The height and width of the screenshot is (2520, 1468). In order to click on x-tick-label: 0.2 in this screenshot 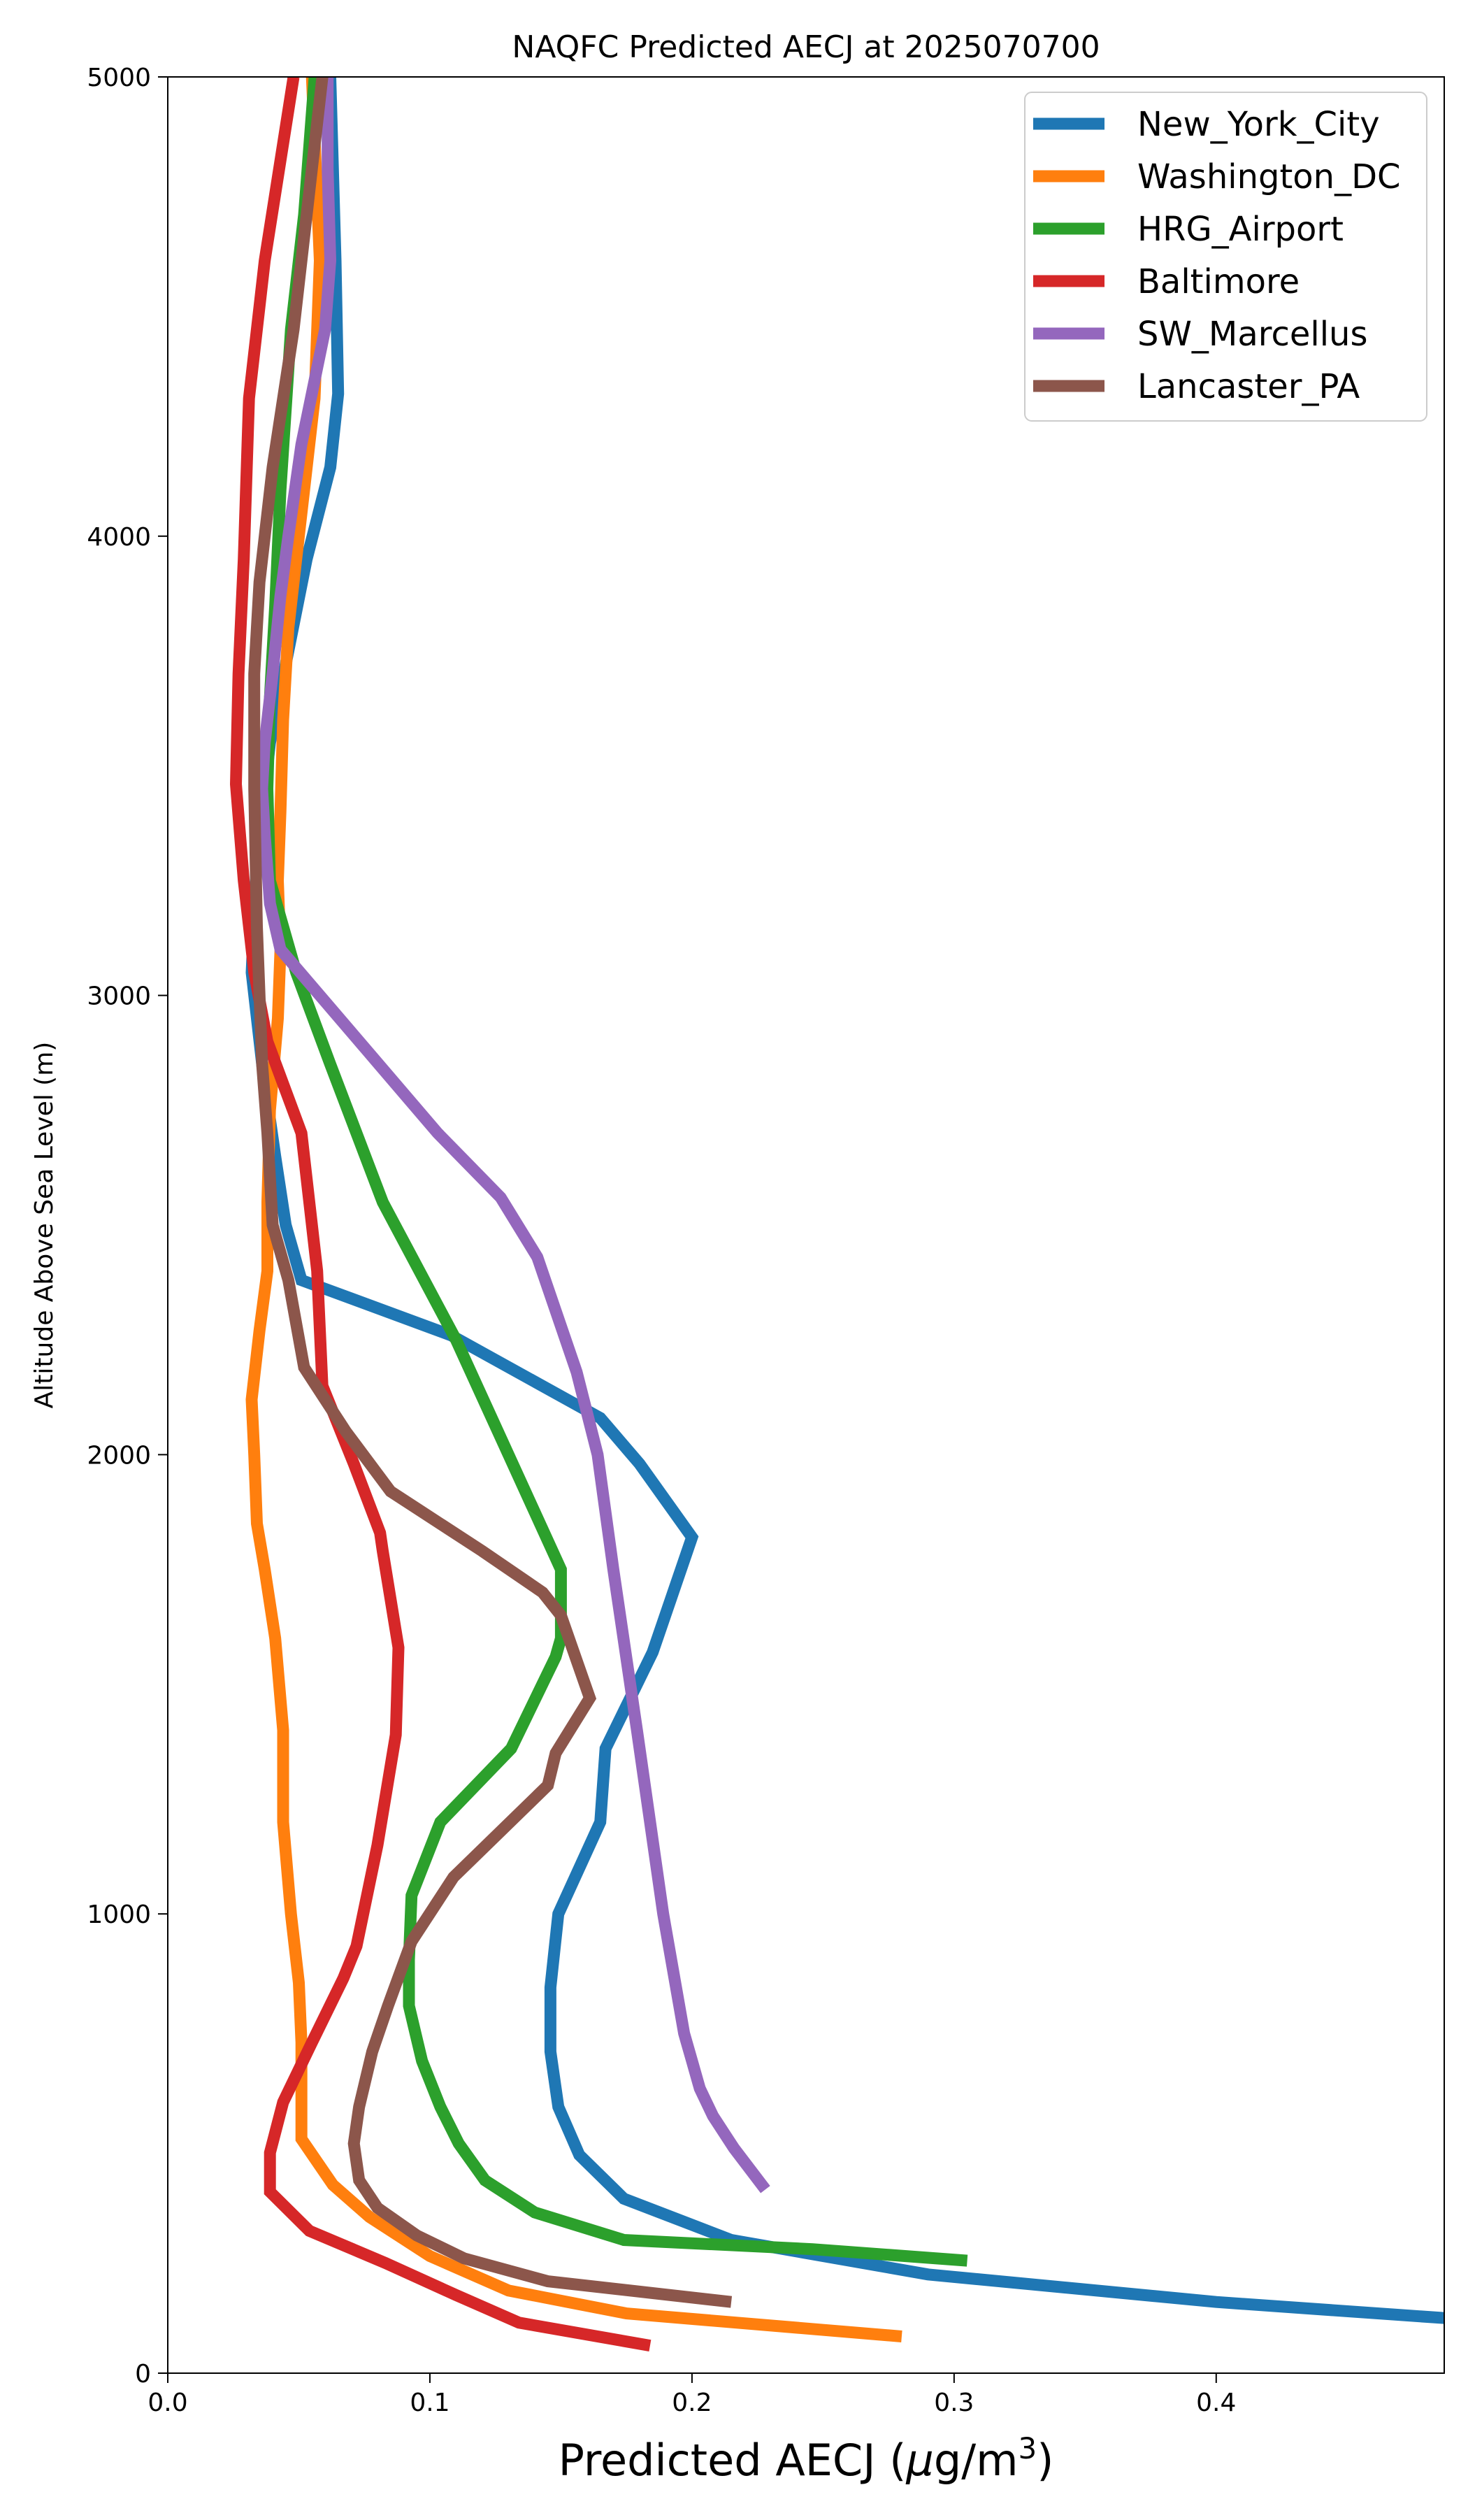, I will do `click(692, 2403)`.